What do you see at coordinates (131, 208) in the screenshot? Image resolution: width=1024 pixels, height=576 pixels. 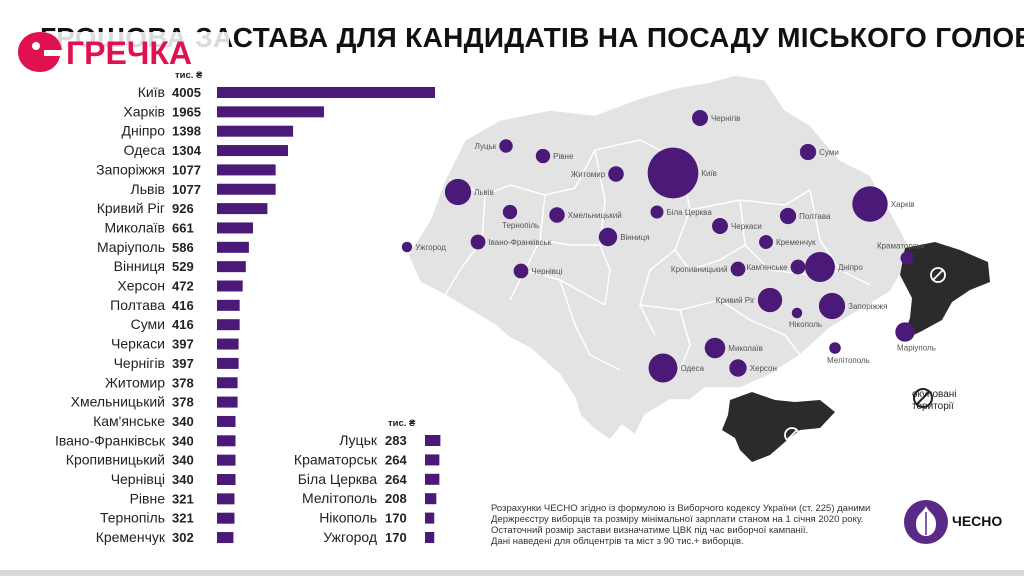 I see `category-label: Кривий Ріг` at bounding box center [131, 208].